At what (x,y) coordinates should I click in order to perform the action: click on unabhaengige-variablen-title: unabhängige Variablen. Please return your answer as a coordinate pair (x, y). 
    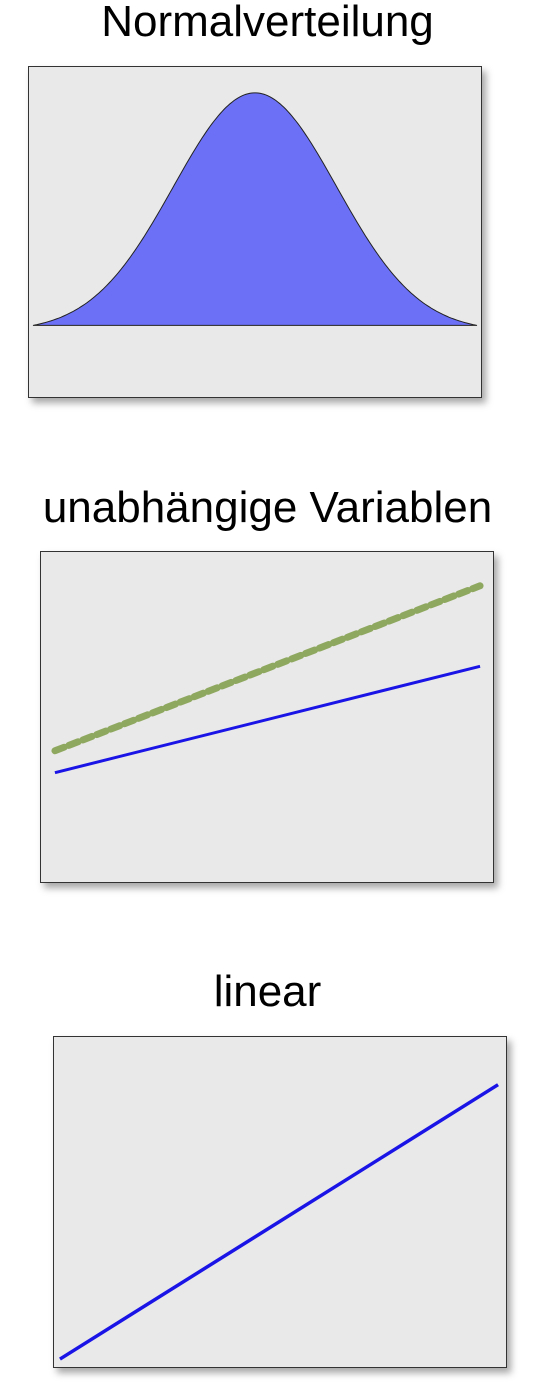
    Looking at the image, I should click on (267, 507).